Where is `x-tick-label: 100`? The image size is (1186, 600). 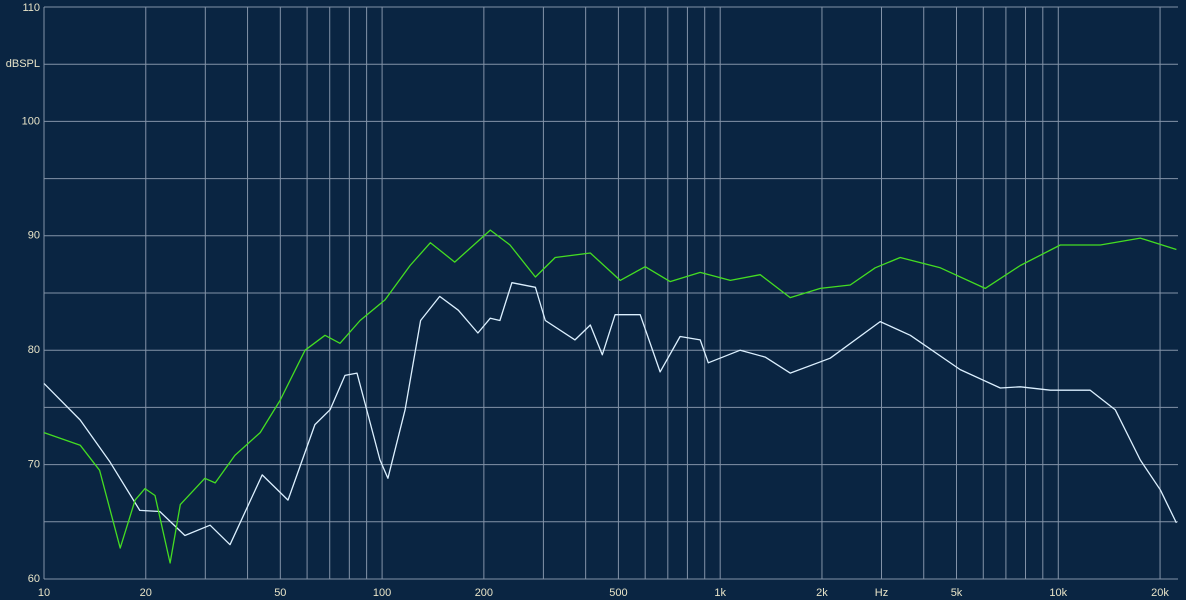
x-tick-label: 100 is located at coordinates (382, 593).